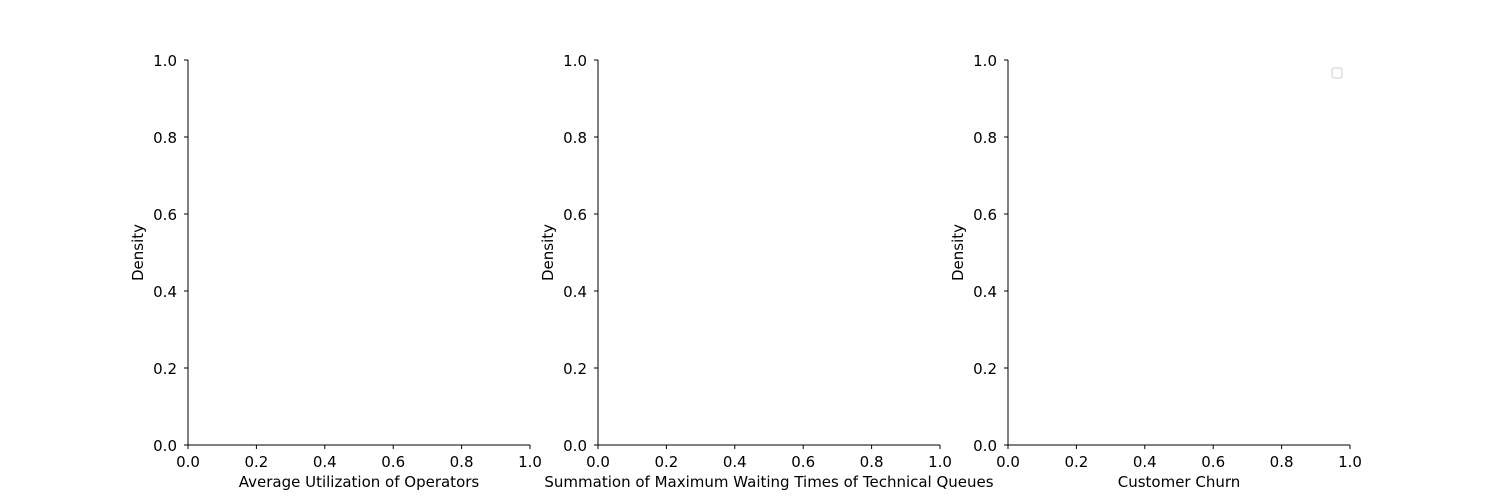 Image resolution: width=1500 pixels, height=500 pixels. What do you see at coordinates (1179, 482) in the screenshot?
I see `x-axis-label: Customer Churn` at bounding box center [1179, 482].